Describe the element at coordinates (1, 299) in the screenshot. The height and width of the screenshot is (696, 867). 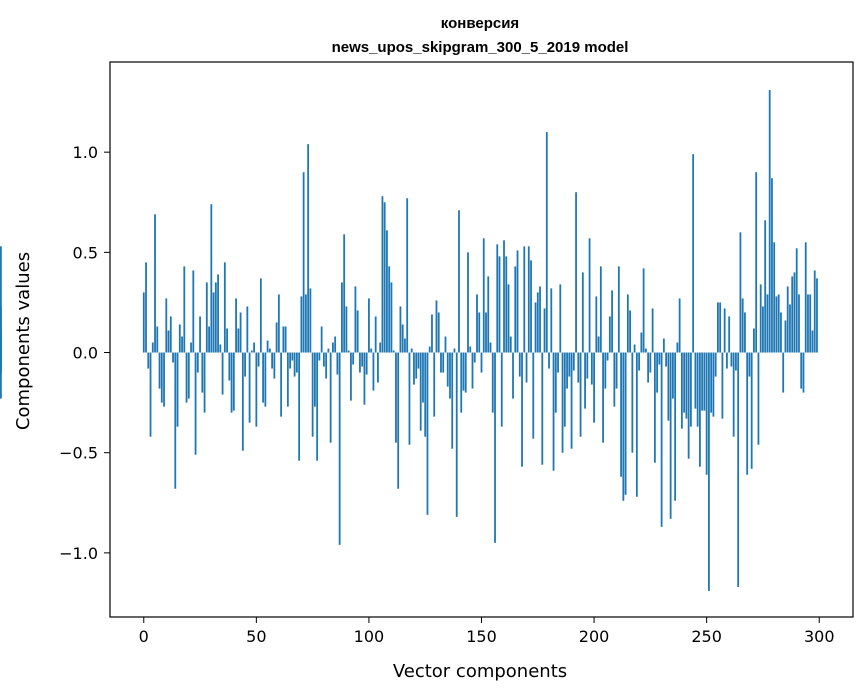
I see `bar-undefined` at that location.